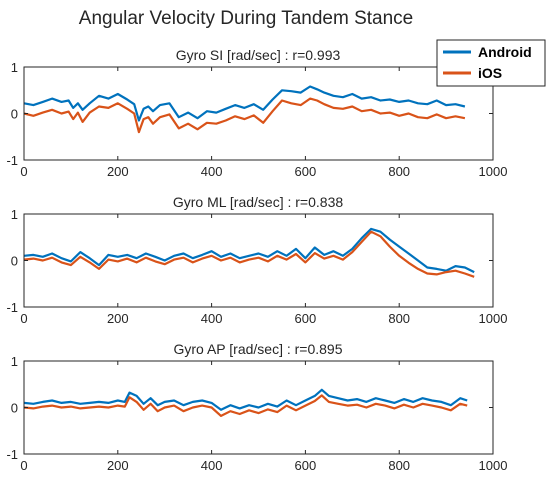  What do you see at coordinates (258, 55) in the screenshot?
I see `subplot-title: Gyro SI [rad/sec] : r=0.993` at bounding box center [258, 55].